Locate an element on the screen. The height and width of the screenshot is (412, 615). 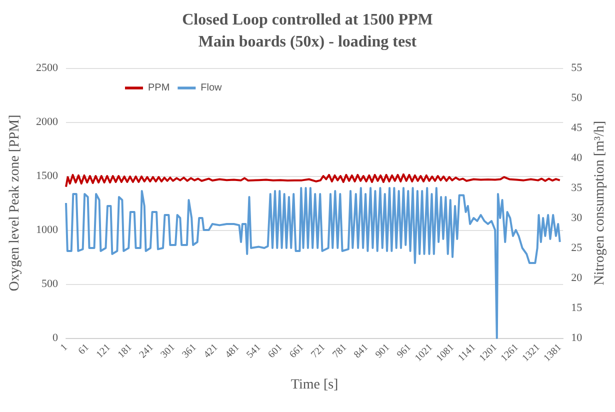
x-tick-label: 1321 is located at coordinates (531, 353).